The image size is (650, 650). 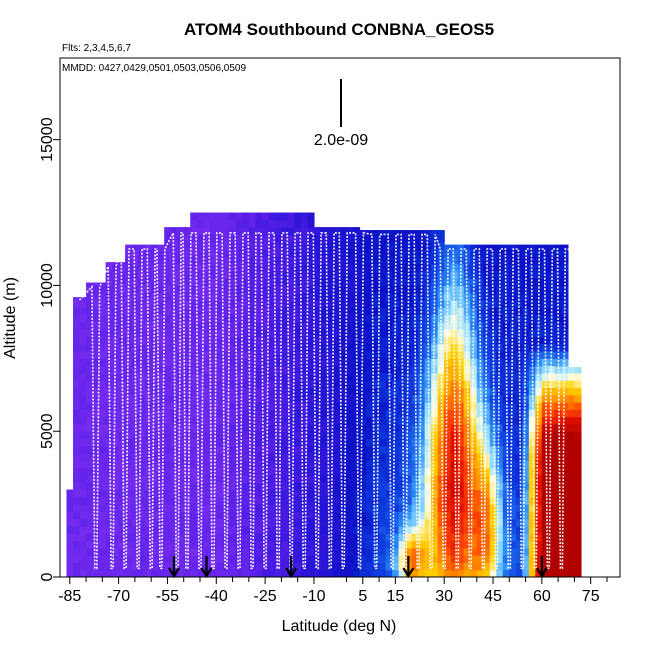 I want to click on flights-label: Flts: 2,3,4,5,6,7, so click(x=96, y=48).